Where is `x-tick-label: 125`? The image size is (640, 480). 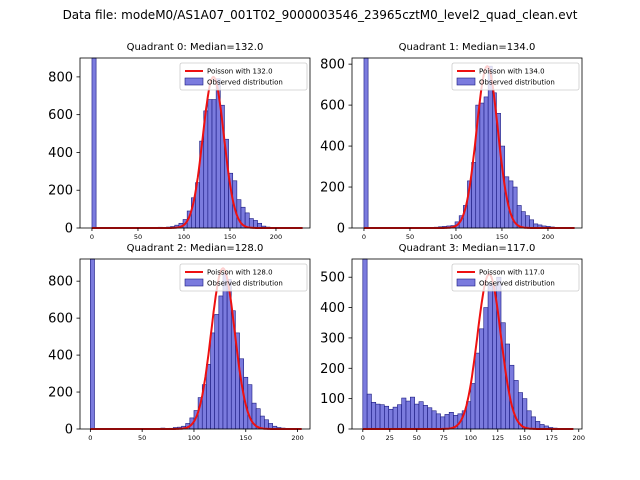
x-tick-label: 125 is located at coordinates (498, 438).